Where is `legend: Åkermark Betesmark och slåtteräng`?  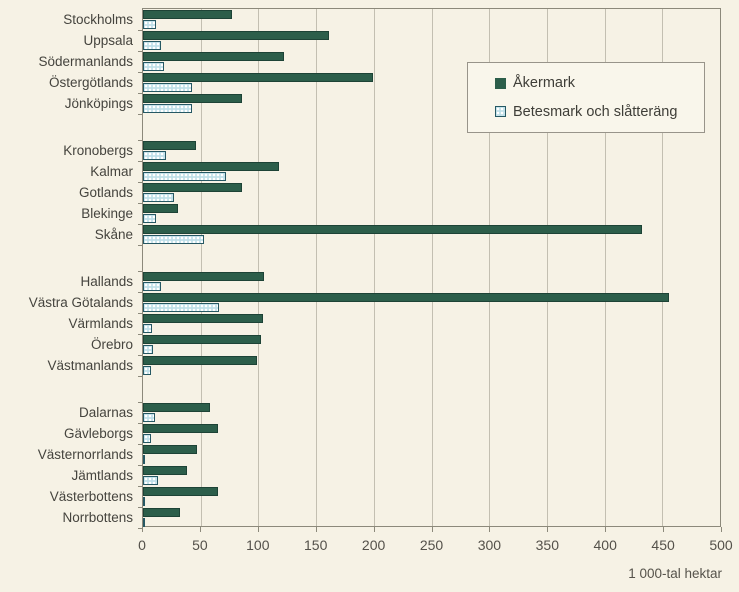
legend: Åkermark Betesmark och slåtteräng is located at coordinates (586, 97).